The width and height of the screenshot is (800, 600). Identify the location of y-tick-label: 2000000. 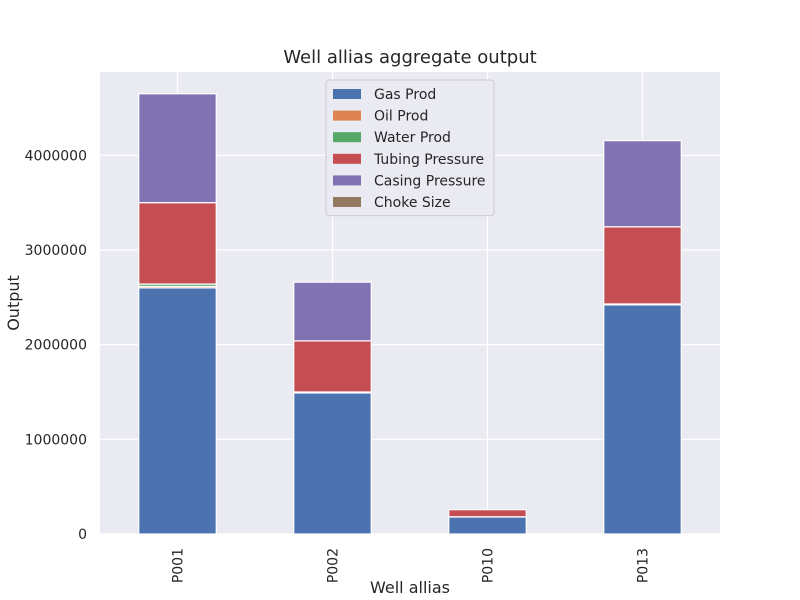
(56, 346).